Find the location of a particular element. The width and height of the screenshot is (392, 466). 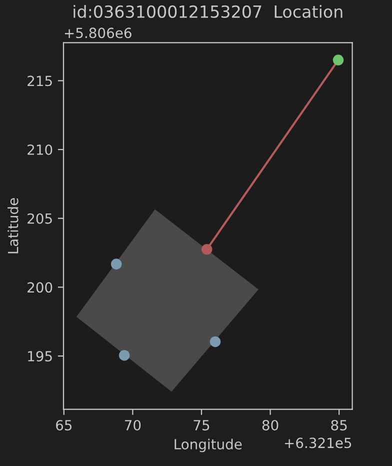

y-tick-label: 195 is located at coordinates (40, 356).